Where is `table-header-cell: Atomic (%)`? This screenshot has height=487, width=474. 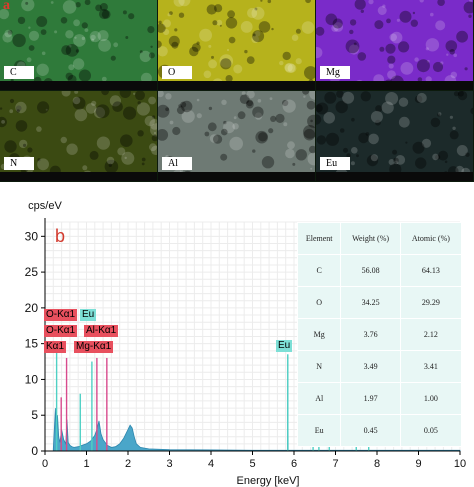
table-header-cell: Atomic (%) is located at coordinates (431, 238).